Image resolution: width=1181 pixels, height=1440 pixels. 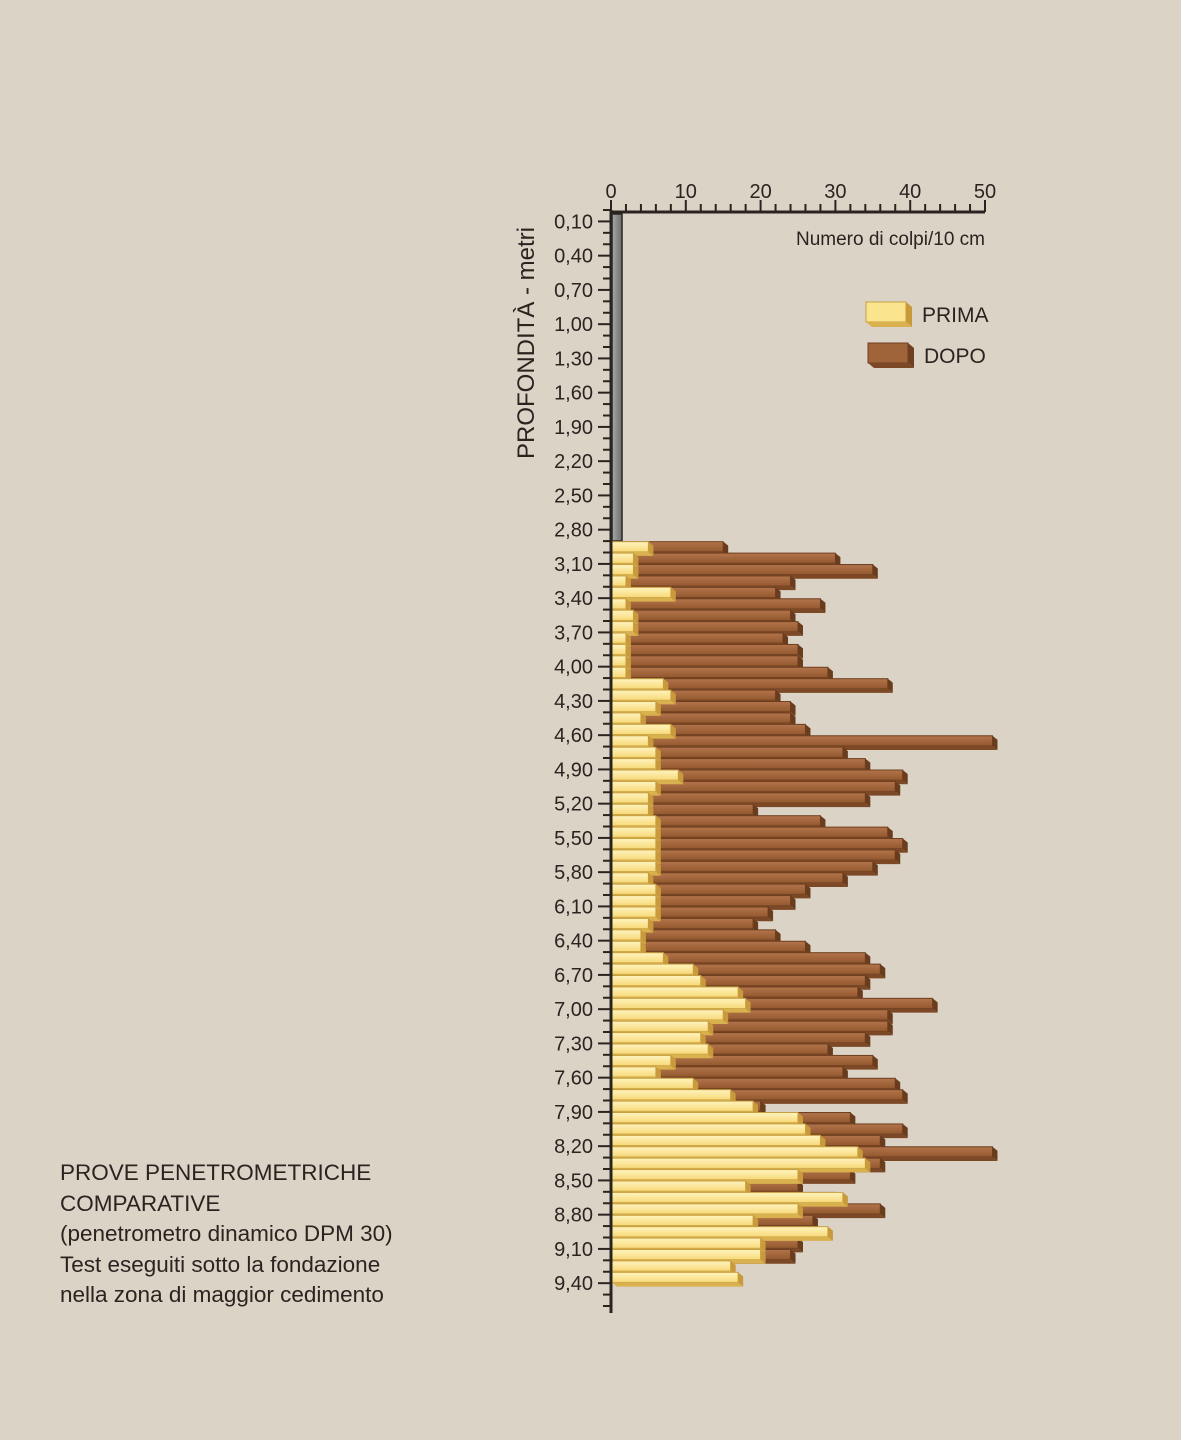 I want to click on y-tick-label: 8,20, so click(x=573, y=1147).